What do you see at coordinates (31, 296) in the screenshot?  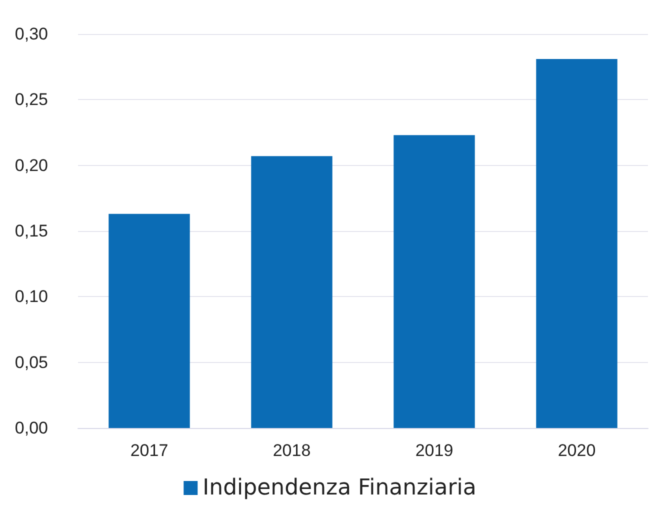 I see `y-tick-label: 0,10` at bounding box center [31, 296].